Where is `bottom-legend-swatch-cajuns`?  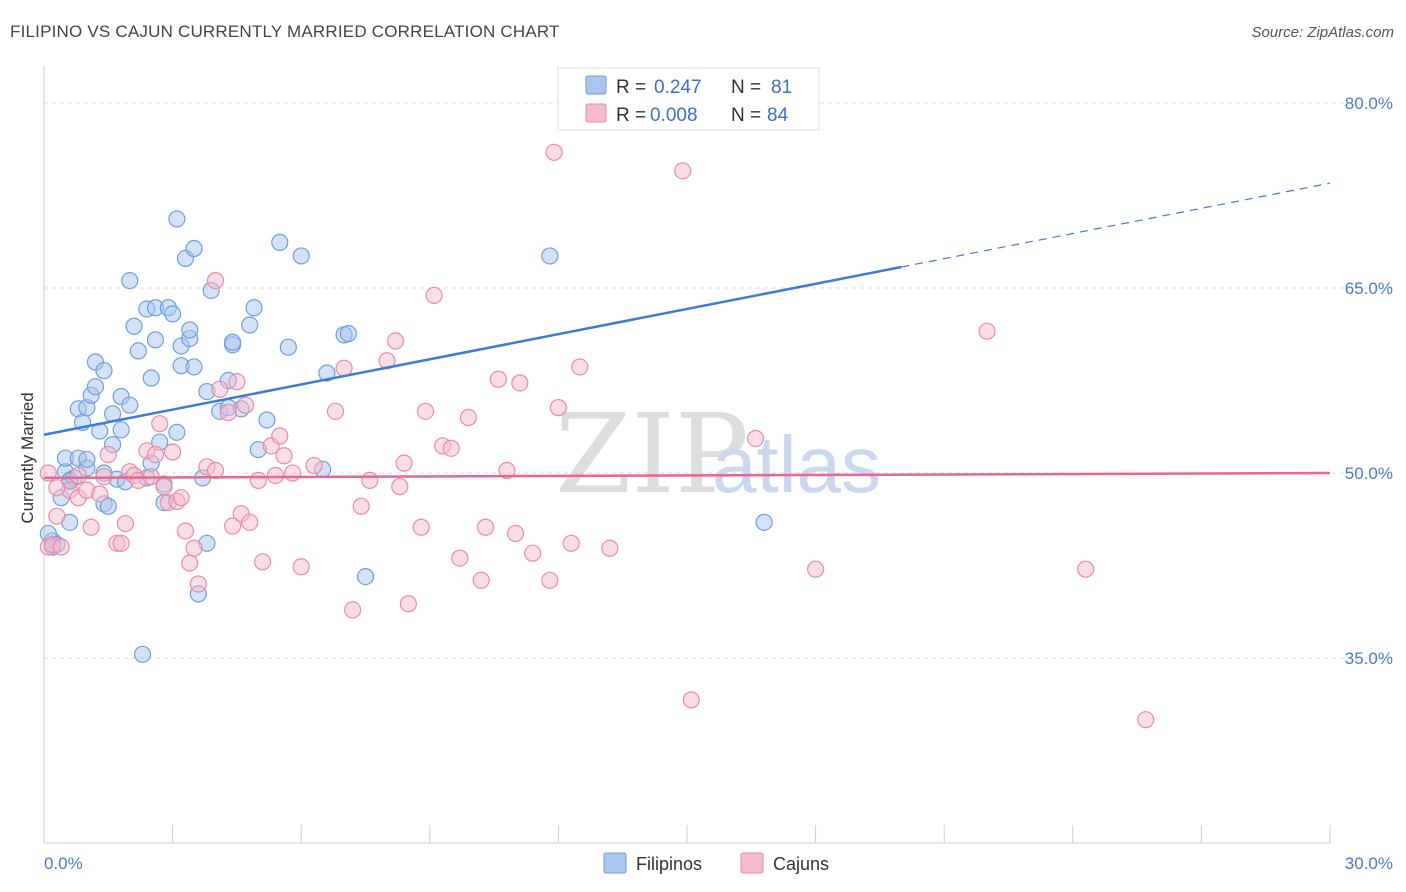
bottom-legend-swatch-cajuns is located at coordinates (752, 863).